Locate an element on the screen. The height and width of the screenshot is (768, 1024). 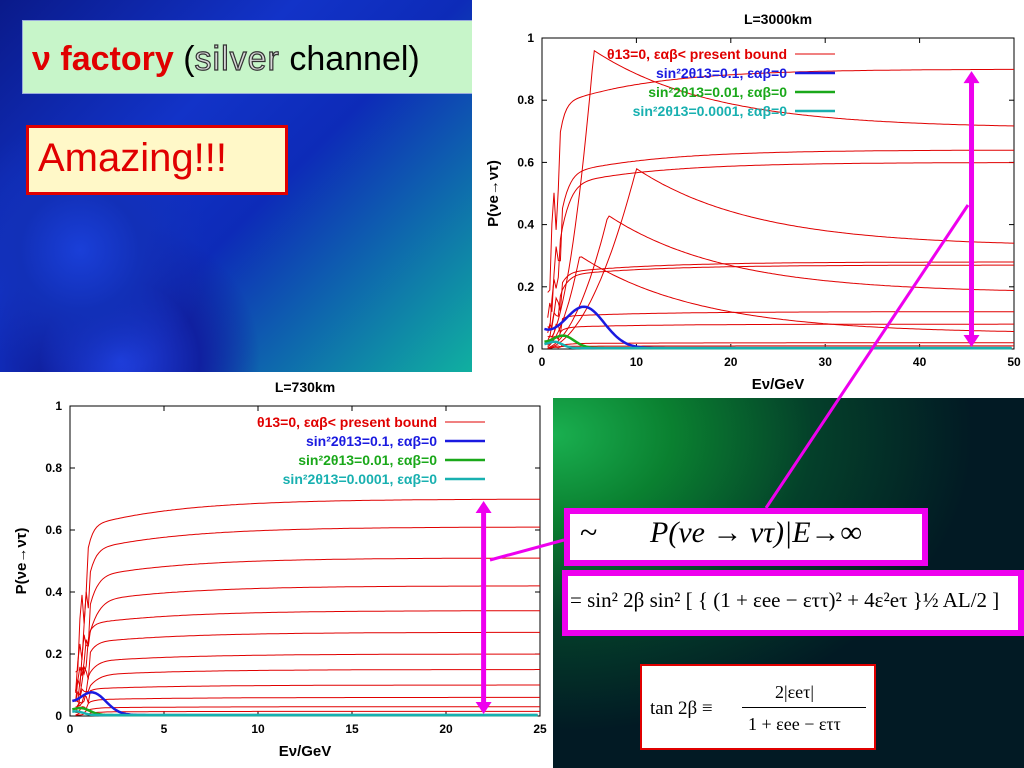
slide-title: ν factory (silver channel) is located at coordinates (226, 59).